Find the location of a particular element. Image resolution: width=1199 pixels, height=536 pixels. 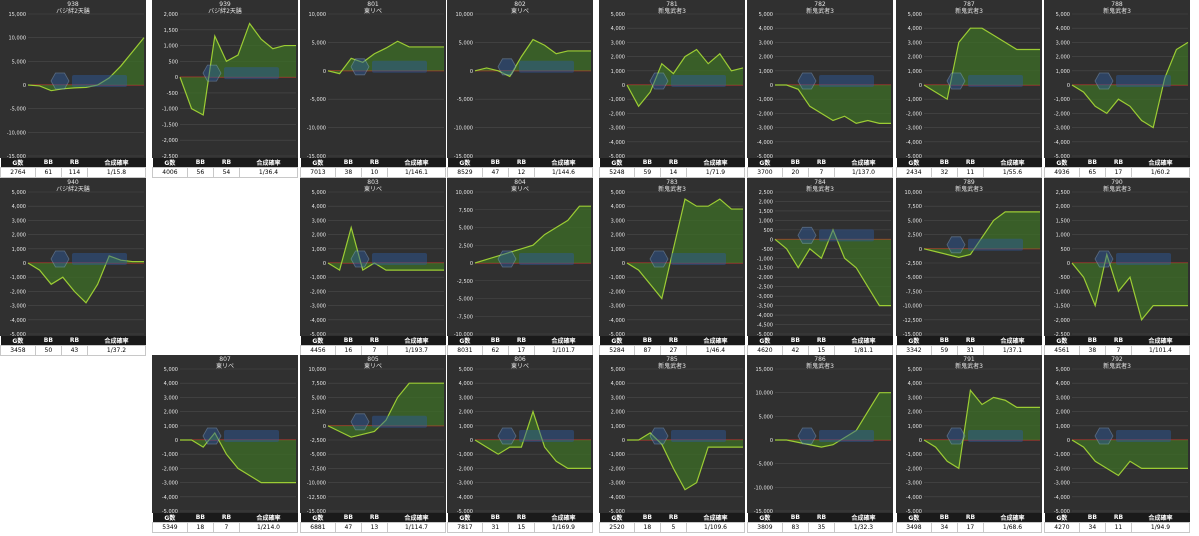

y-tick-label: 4,000 is located at coordinates (1063, 29).